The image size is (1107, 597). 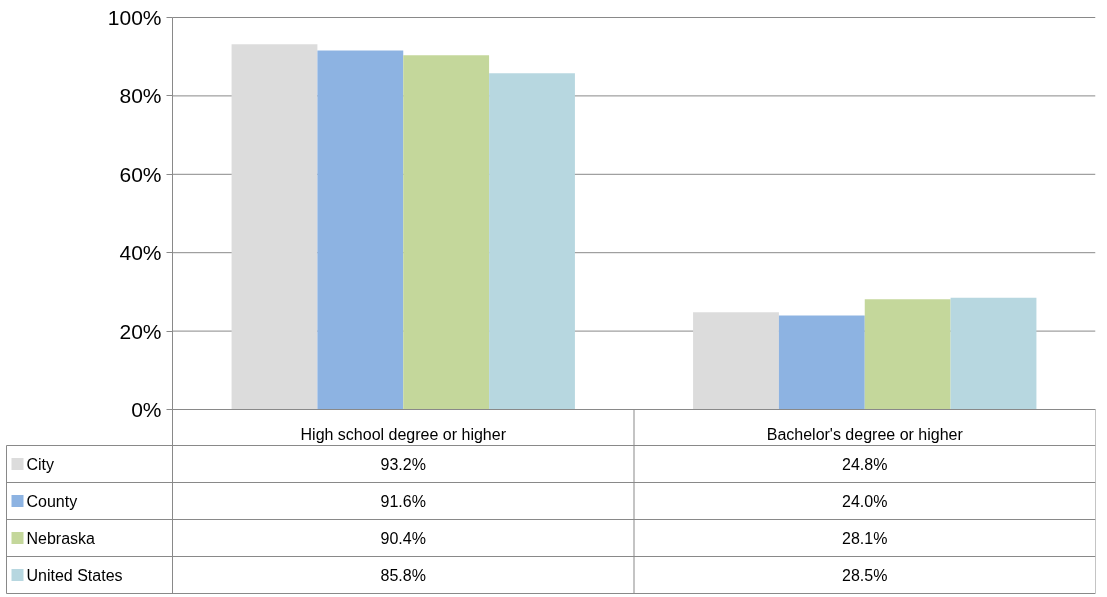 What do you see at coordinates (52, 501) in the screenshot?
I see `legend-label: County` at bounding box center [52, 501].